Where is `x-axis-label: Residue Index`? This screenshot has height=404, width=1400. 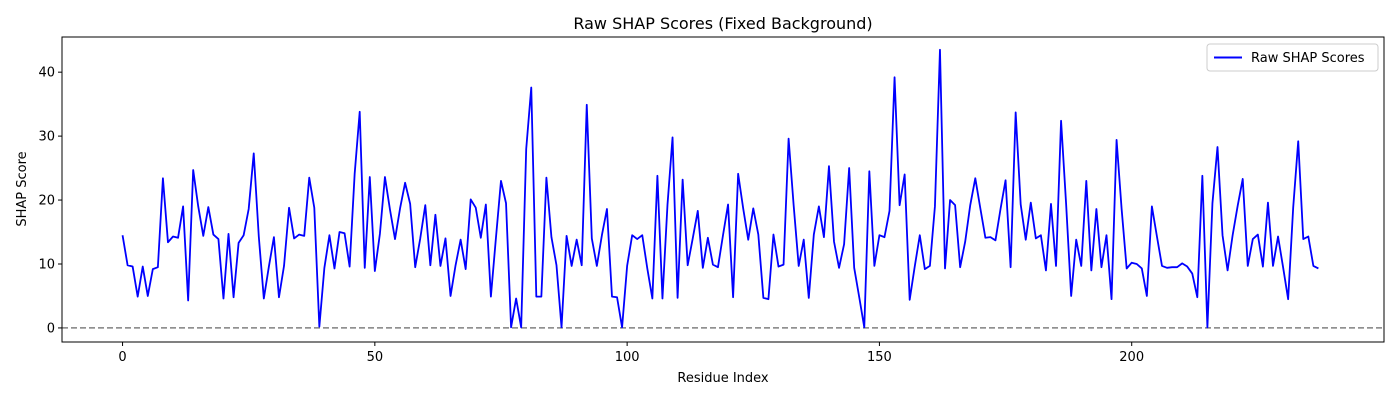 x-axis-label: Residue Index is located at coordinates (723, 378).